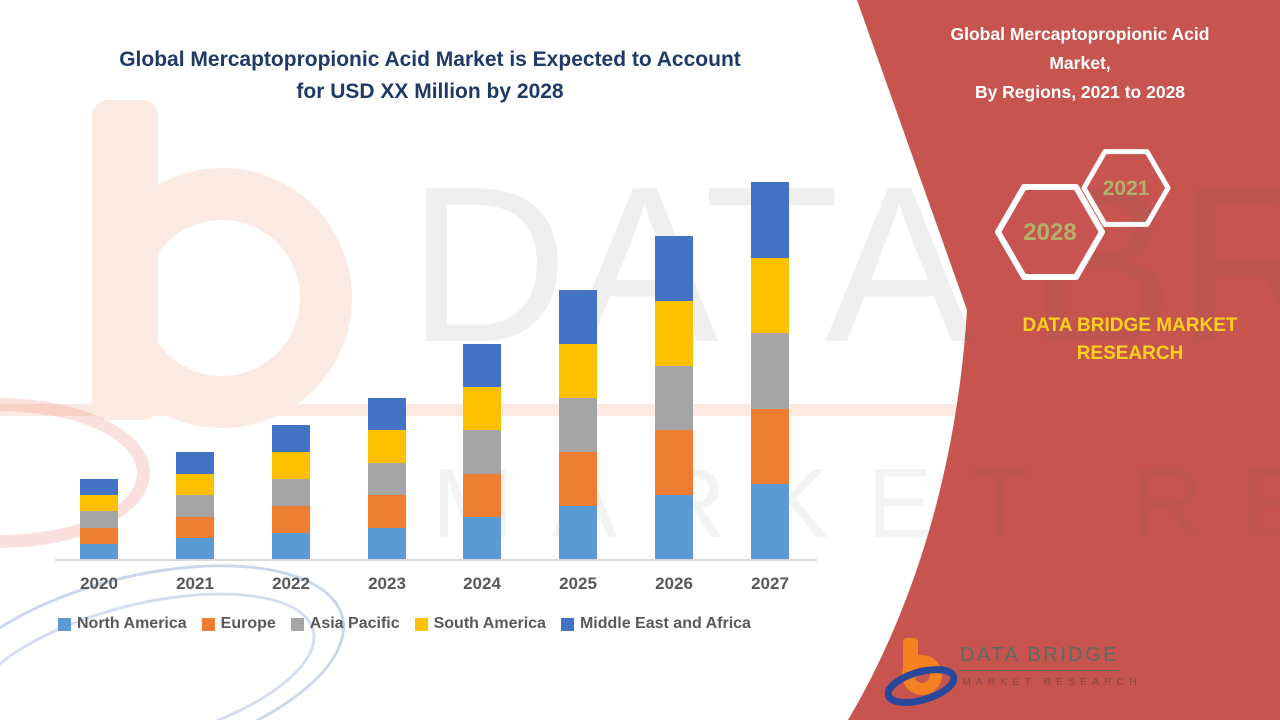 The height and width of the screenshot is (720, 1280). Describe the element at coordinates (770, 220) in the screenshot. I see `bar-segment-middle-east-and-africa-2027` at that location.